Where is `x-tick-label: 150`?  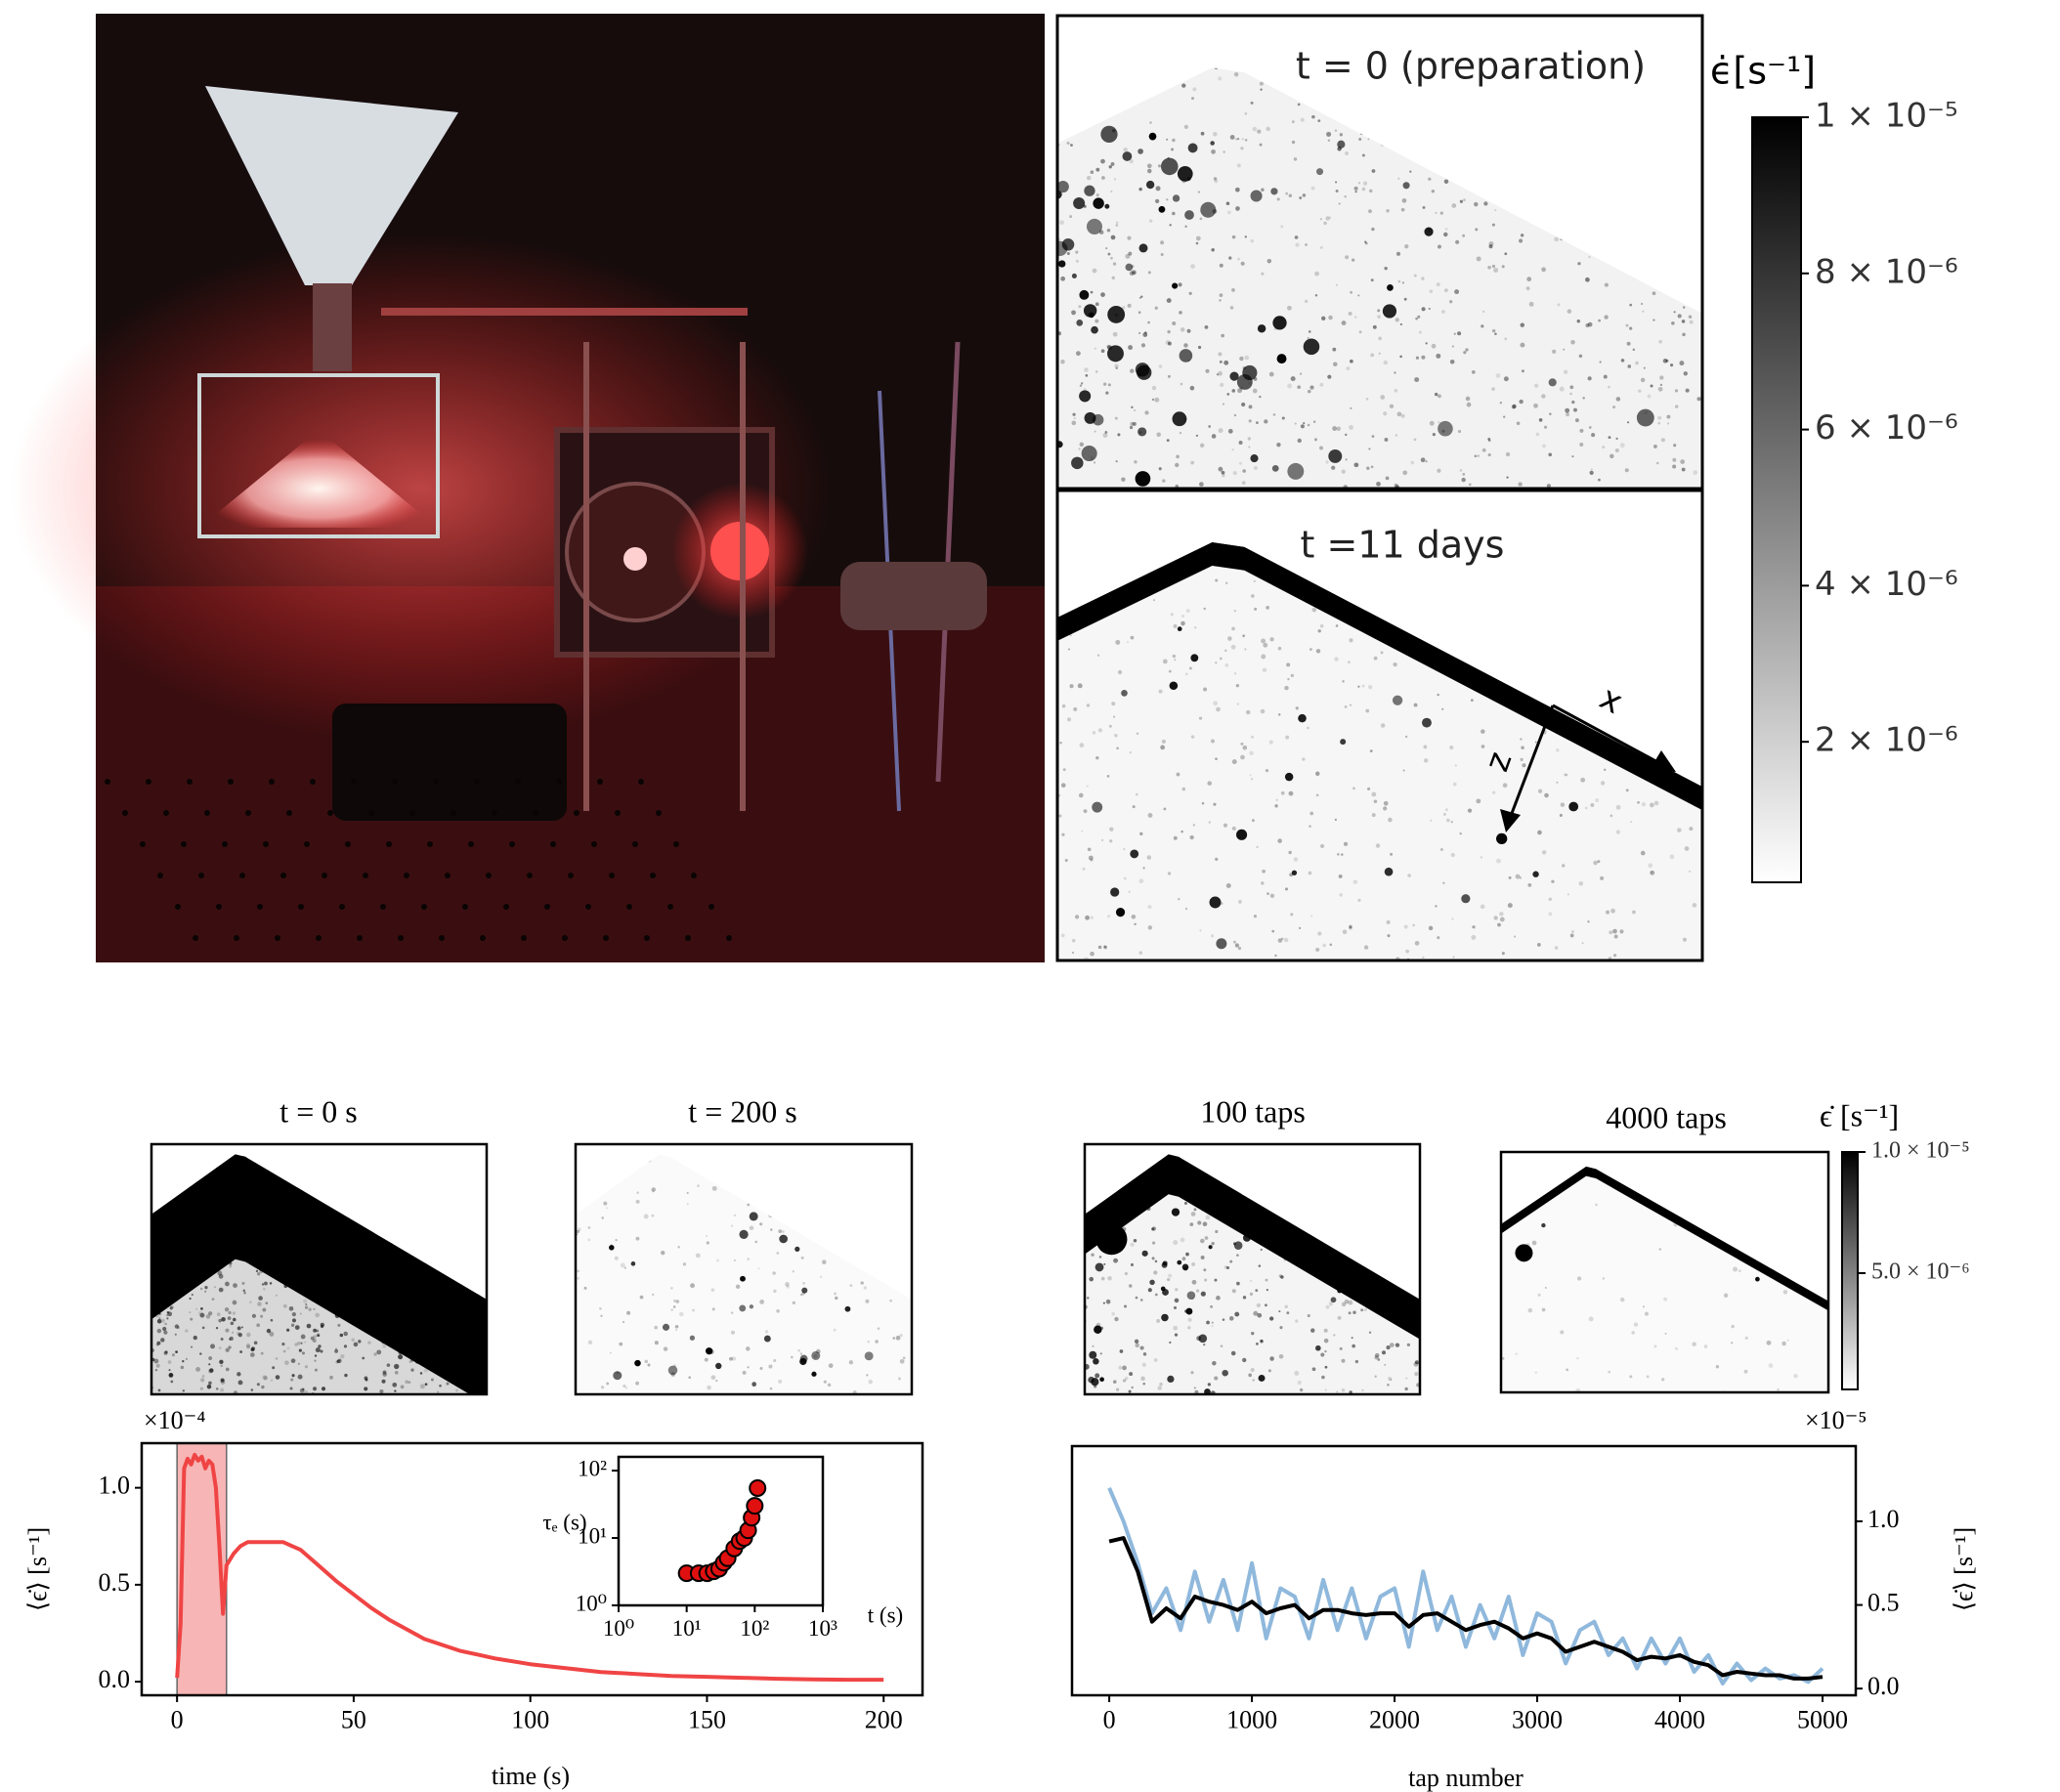
x-tick-label: 150 is located at coordinates (707, 1720).